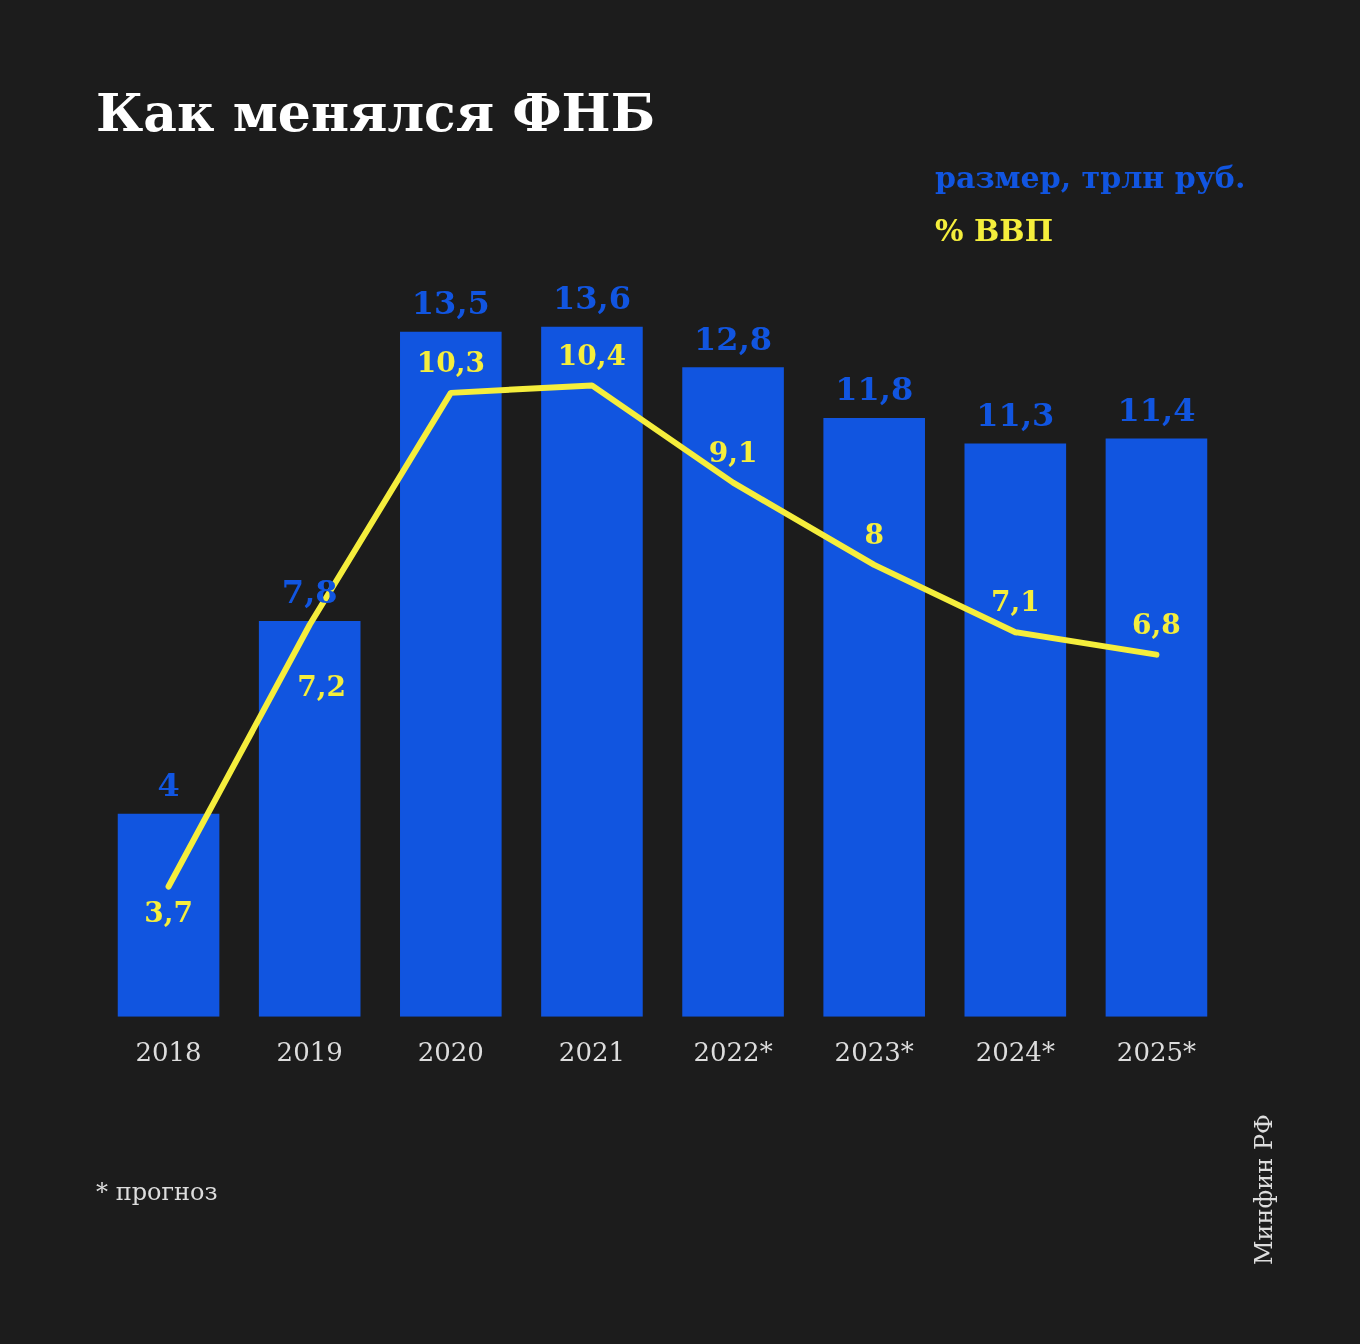  Describe the element at coordinates (376, 112) in the screenshot. I see `chart-title: Как менялся ФНБ` at that location.